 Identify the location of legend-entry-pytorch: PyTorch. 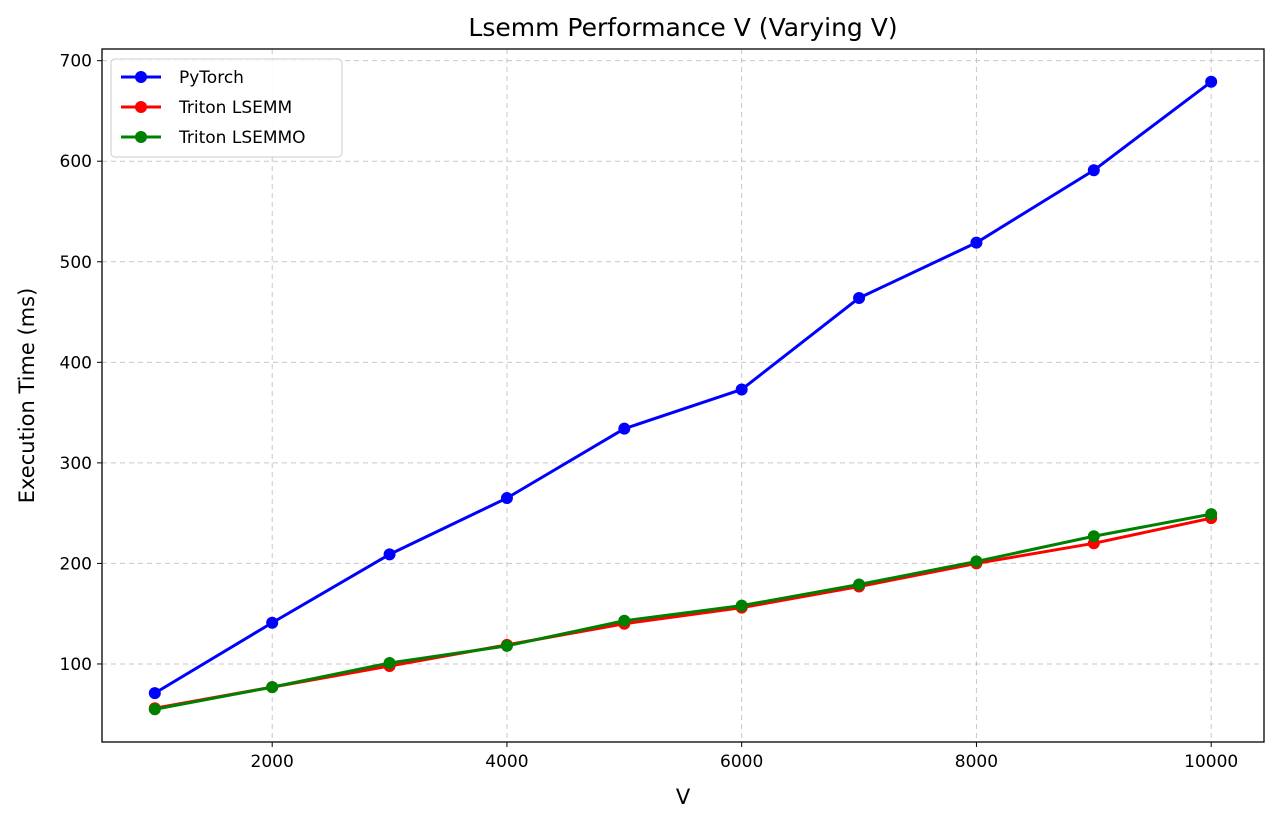
(182, 78).